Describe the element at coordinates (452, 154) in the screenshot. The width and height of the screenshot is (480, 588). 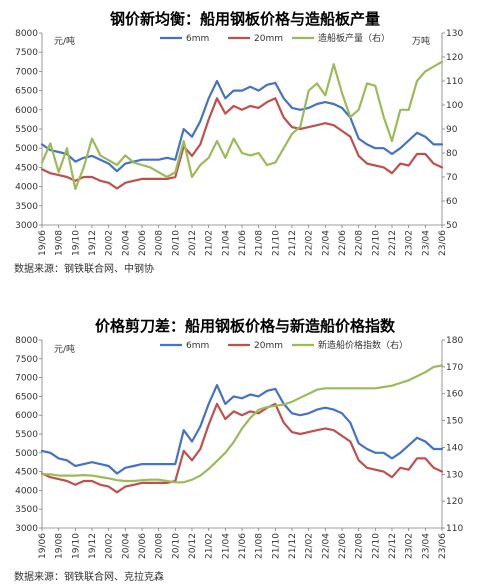
I see `right-y-tick-label: 80` at that location.